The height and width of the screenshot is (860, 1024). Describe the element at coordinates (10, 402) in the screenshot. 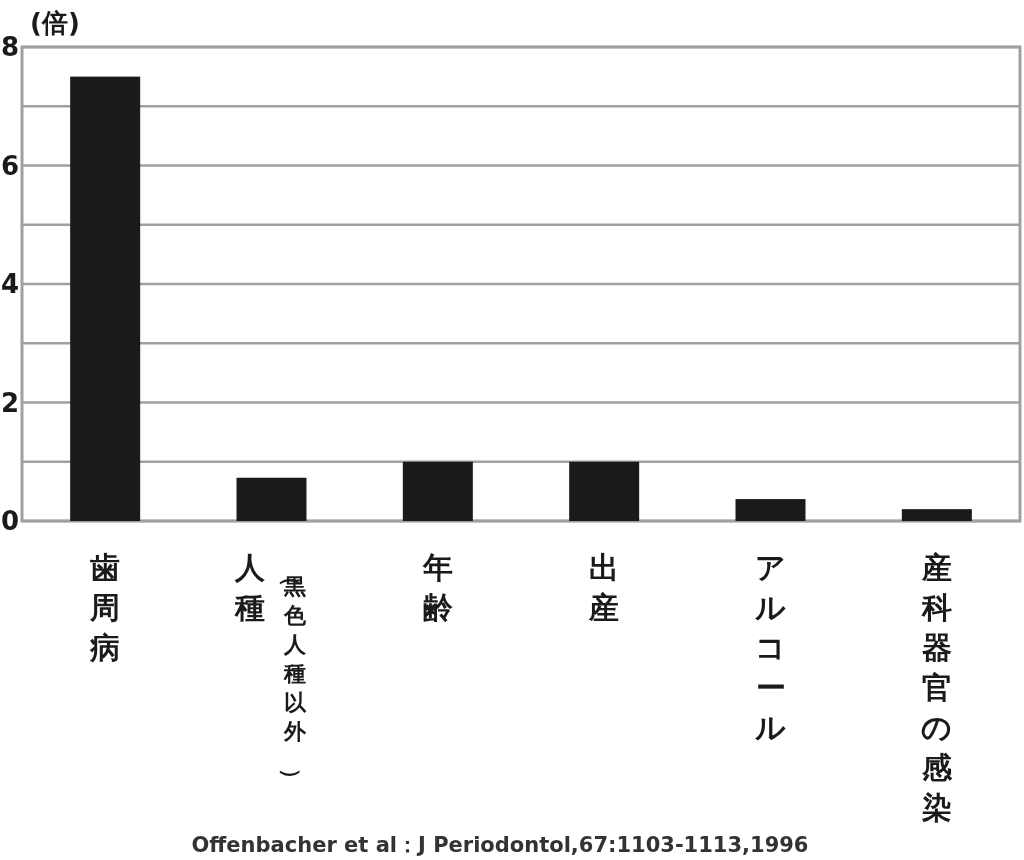

I see `y-tick-label: 2` at that location.